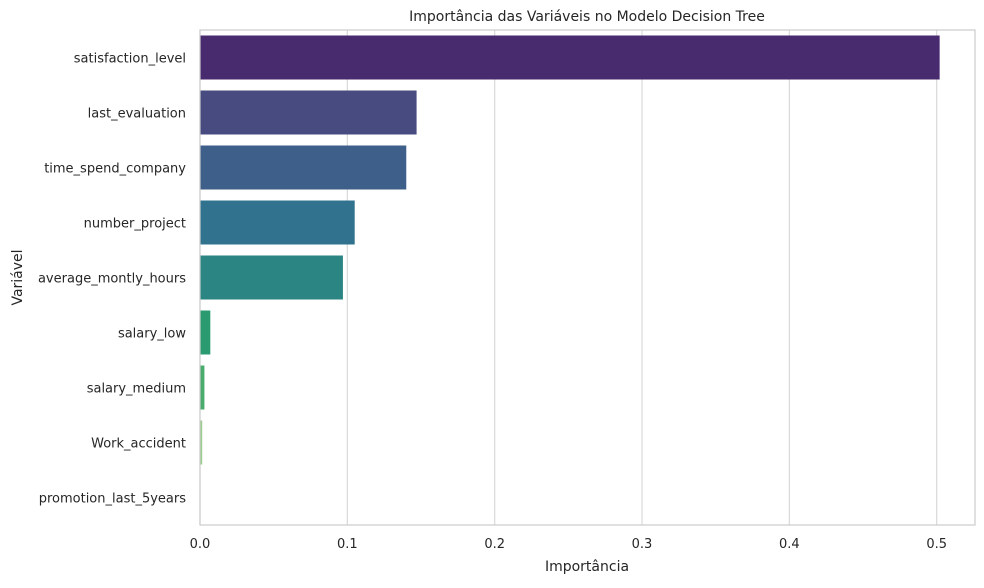  Describe the element at coordinates (494, 544) in the screenshot. I see `x-tick-label: 0.2` at that location.